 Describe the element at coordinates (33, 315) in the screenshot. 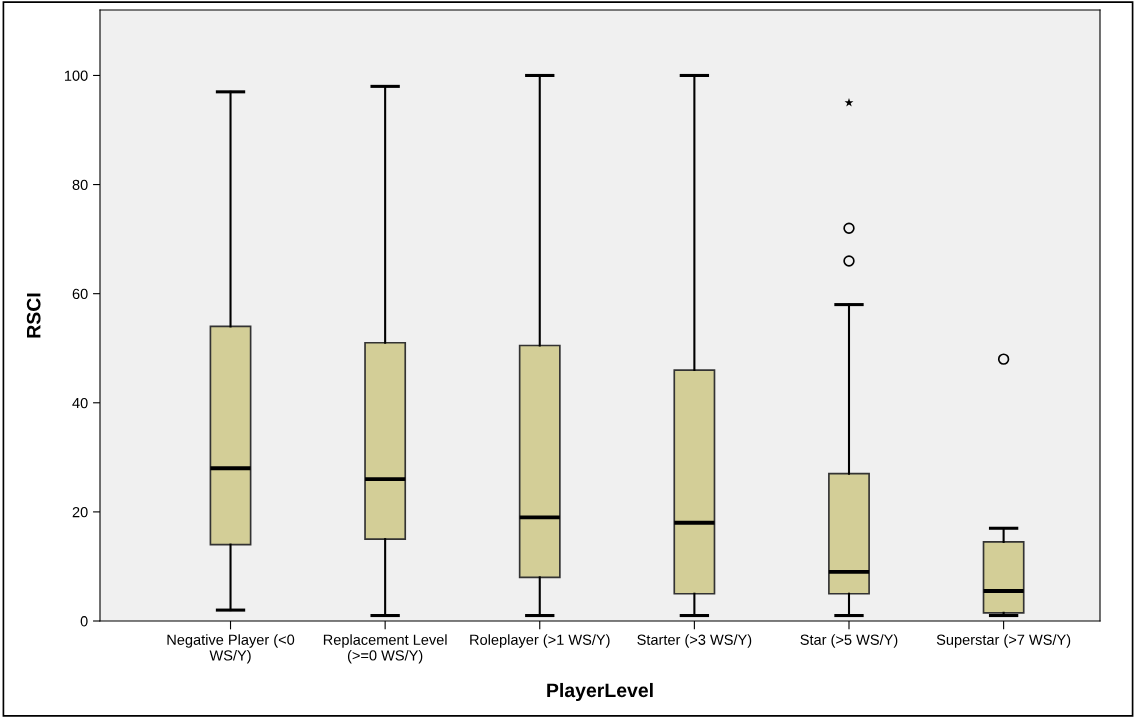

I see `y-axis-title: RSCI` at that location.